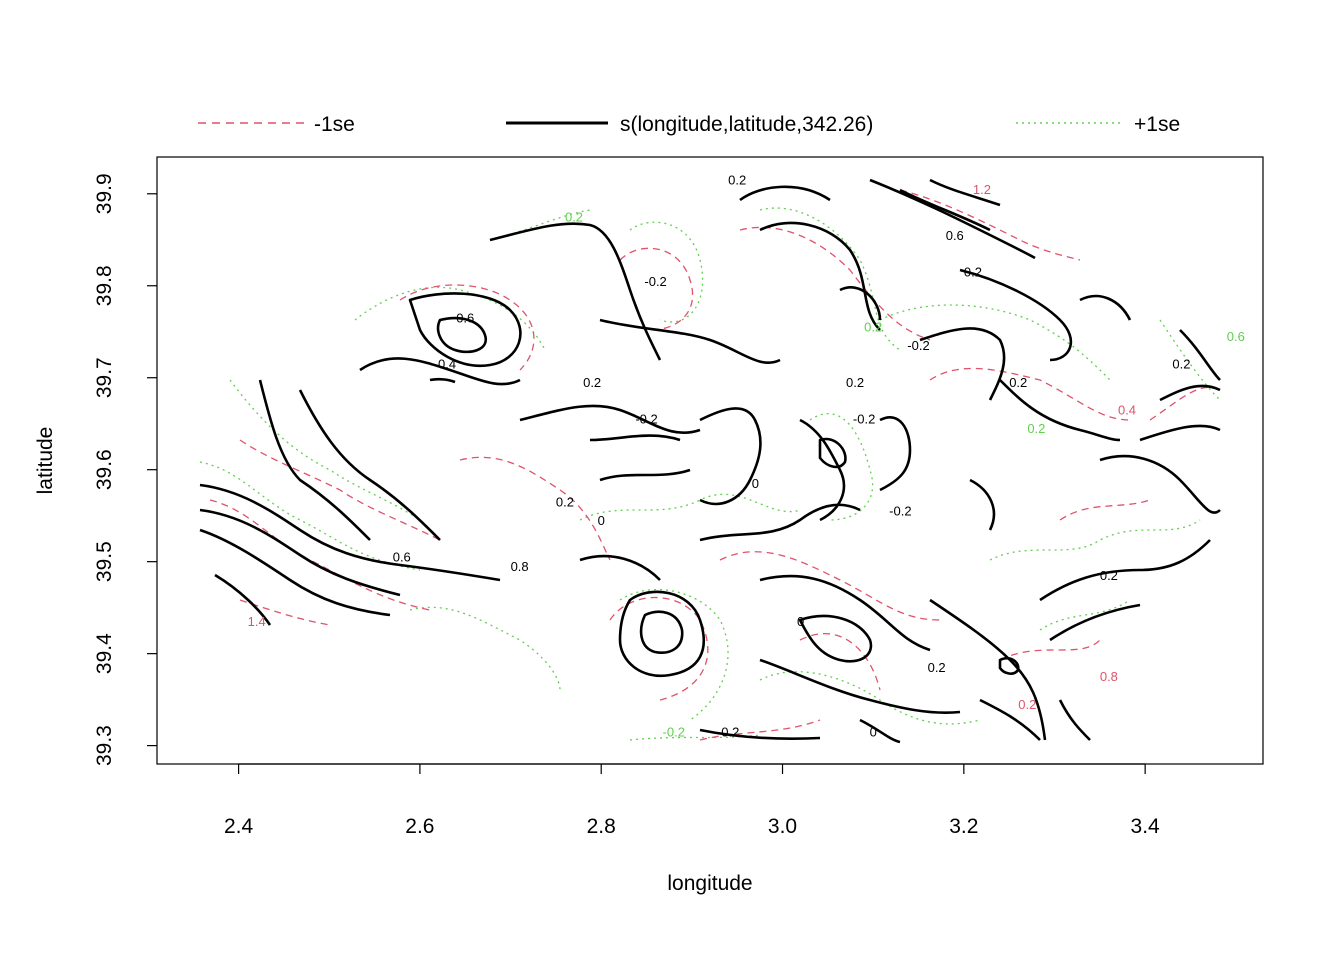 The width and height of the screenshot is (1344, 960). What do you see at coordinates (239, 826) in the screenshot?
I see `x-tick-label: 2.4` at bounding box center [239, 826].